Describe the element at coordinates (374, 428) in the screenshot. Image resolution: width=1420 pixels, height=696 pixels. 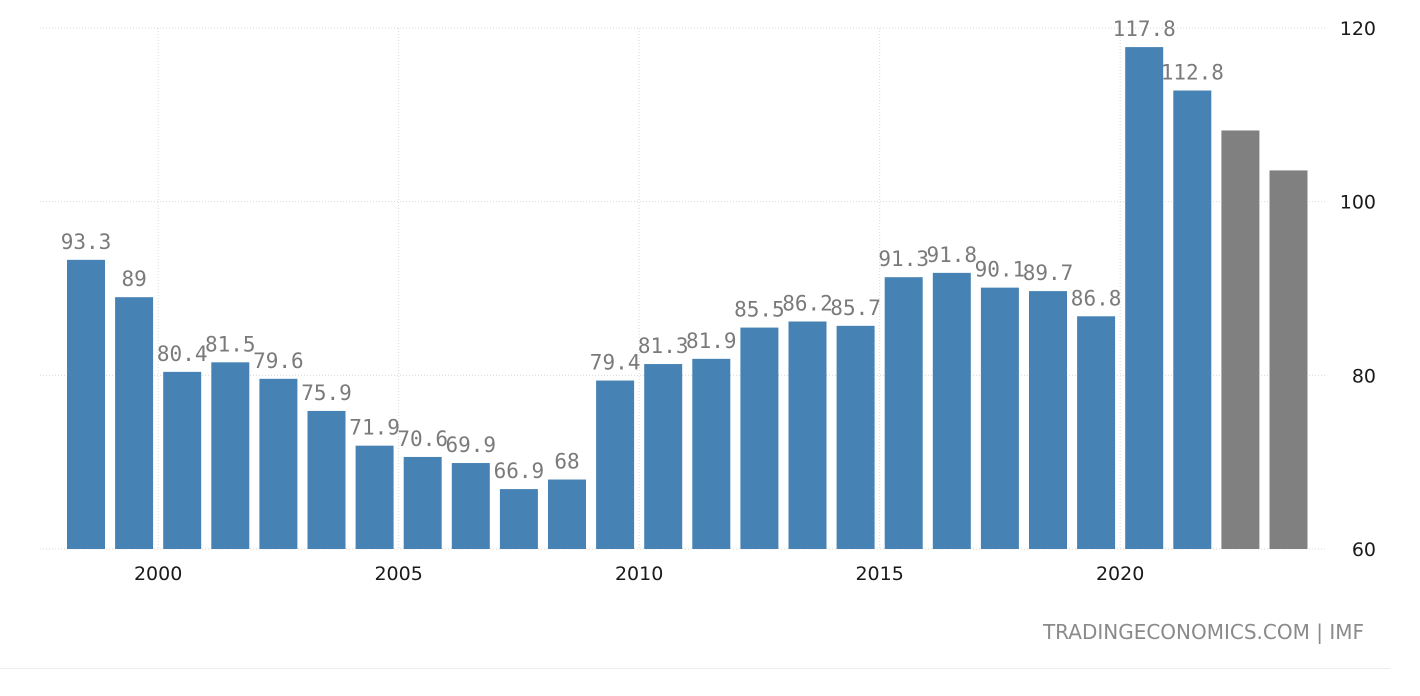
I see `bar-data-label: 71.9` at that location.